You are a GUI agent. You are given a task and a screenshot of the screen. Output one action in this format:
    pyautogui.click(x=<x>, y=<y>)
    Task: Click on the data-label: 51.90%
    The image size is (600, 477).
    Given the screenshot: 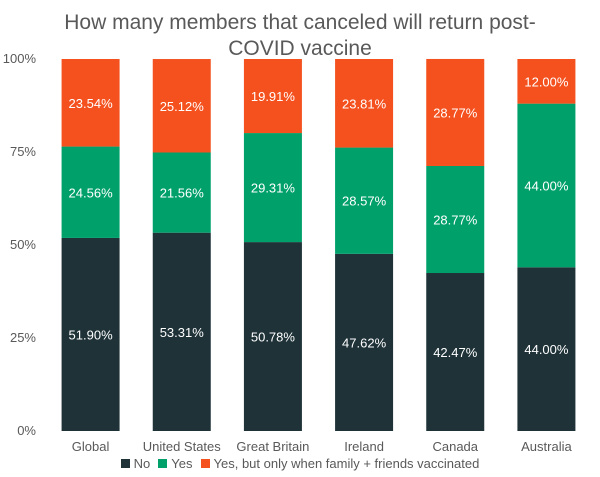 What is the action you would take?
    pyautogui.click(x=91, y=334)
    